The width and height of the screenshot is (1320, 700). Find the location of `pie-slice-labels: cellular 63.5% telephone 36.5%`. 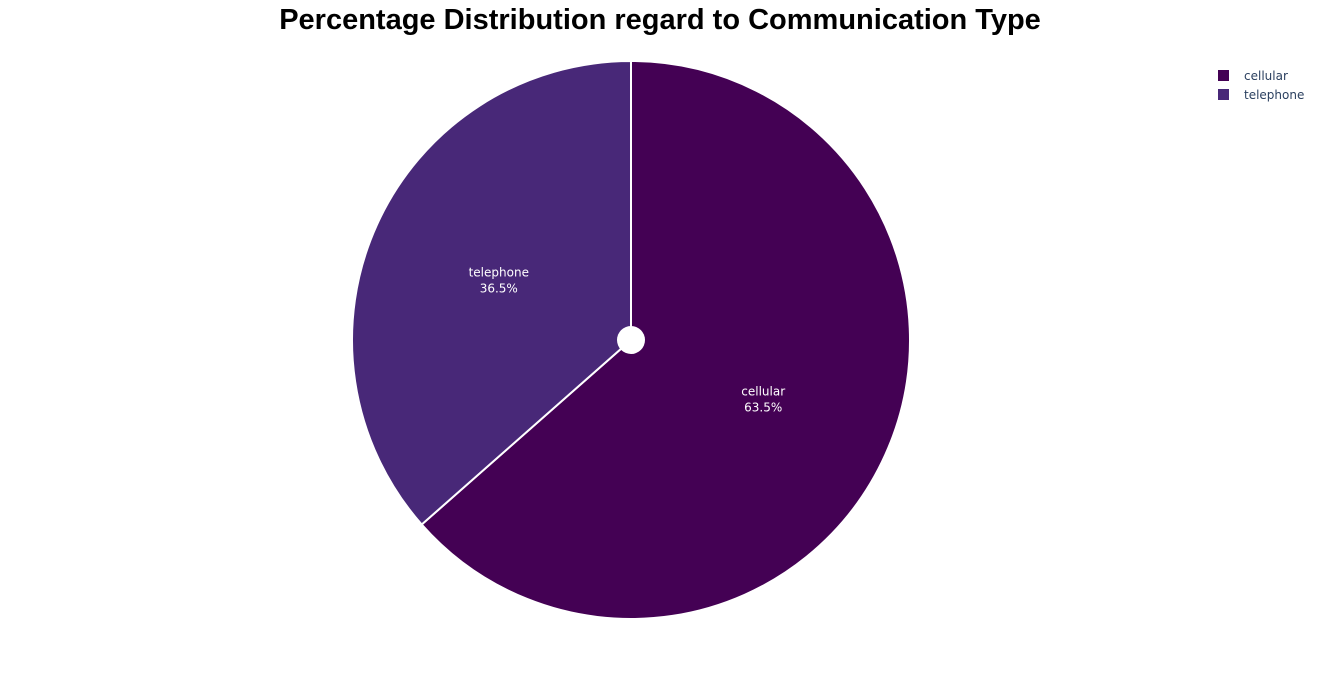

pie-slice-labels: cellular 63.5% telephone 36.5% is located at coordinates (627, 339).